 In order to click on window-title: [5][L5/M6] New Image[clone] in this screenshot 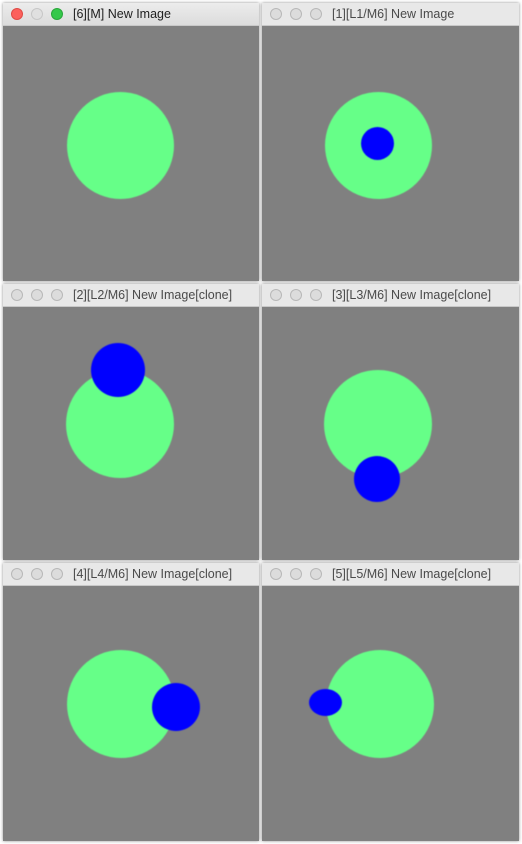, I will do `click(412, 574)`.